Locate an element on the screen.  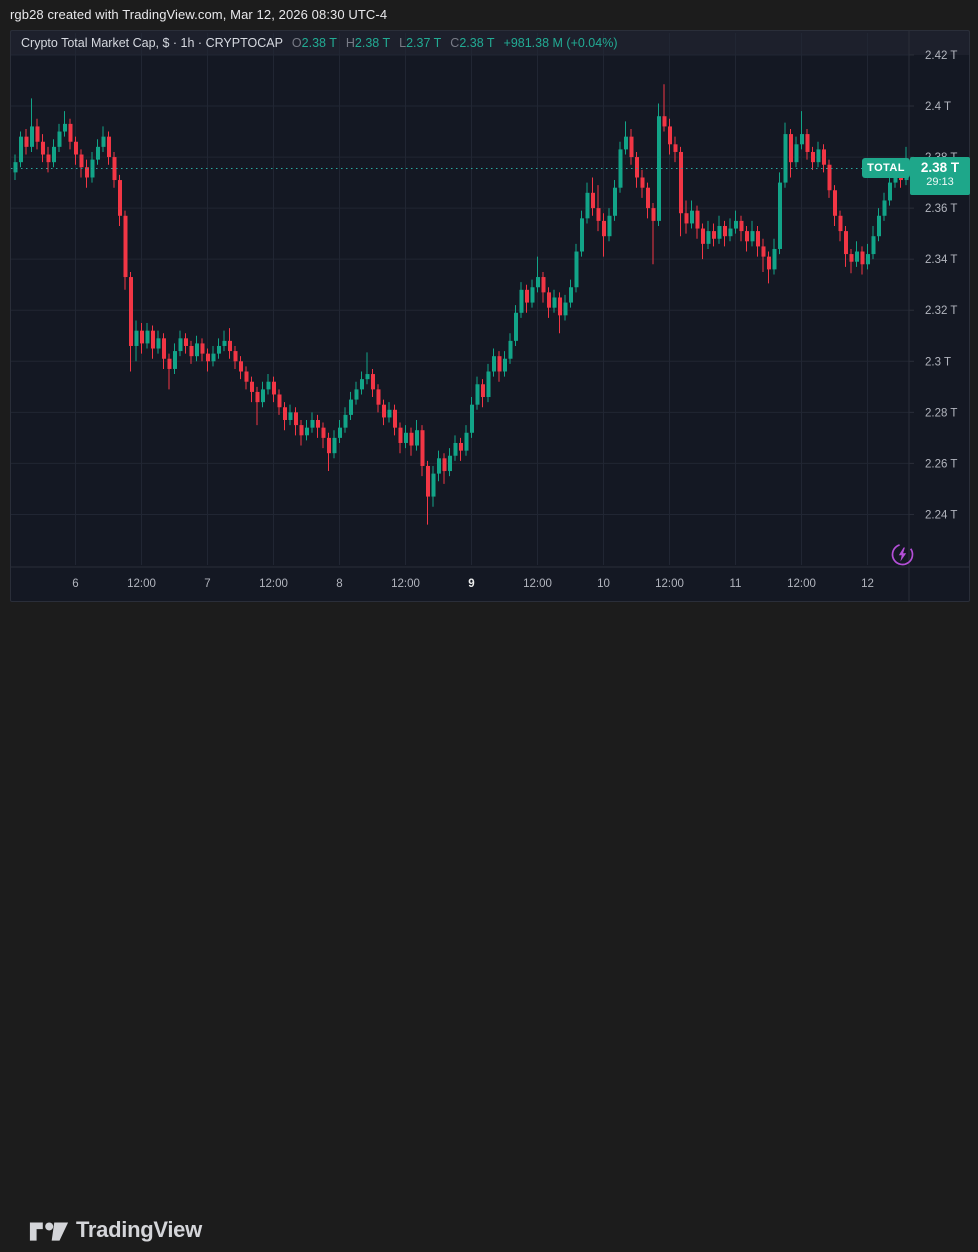
price-tick-label: 2.36 T is located at coordinates (941, 209).